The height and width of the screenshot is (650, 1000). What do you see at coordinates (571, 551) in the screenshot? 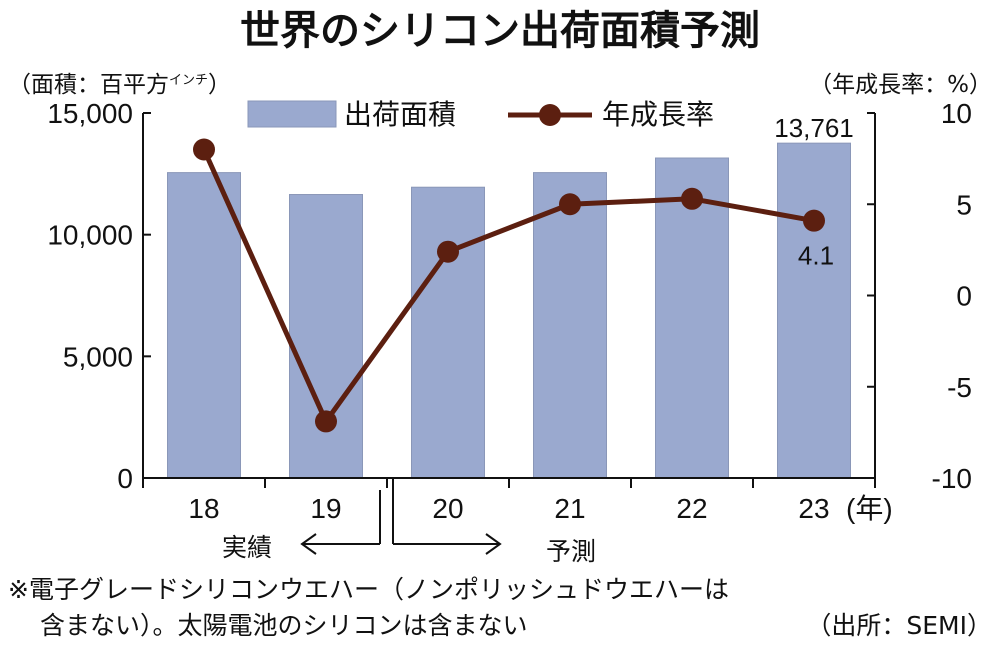
I see `forecast-label: 予測` at bounding box center [571, 551].